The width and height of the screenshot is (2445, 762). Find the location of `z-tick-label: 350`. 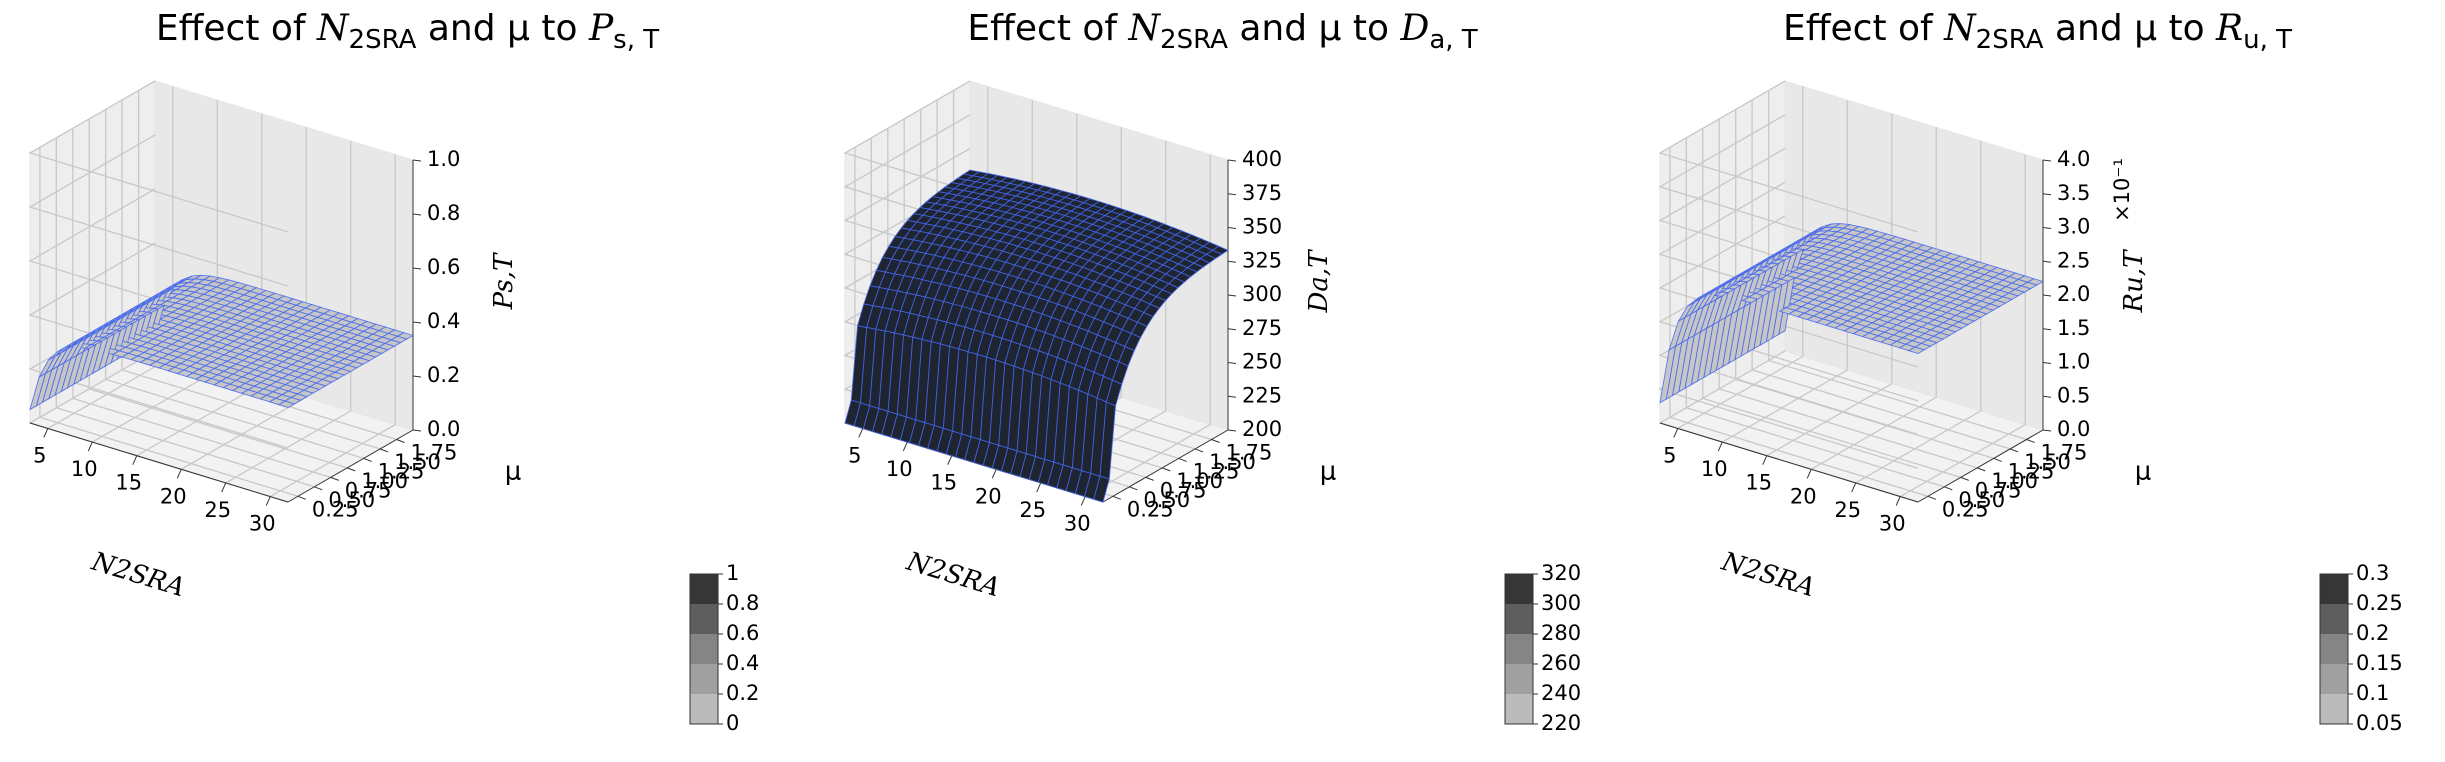

z-tick-label: 350 is located at coordinates (1262, 227).